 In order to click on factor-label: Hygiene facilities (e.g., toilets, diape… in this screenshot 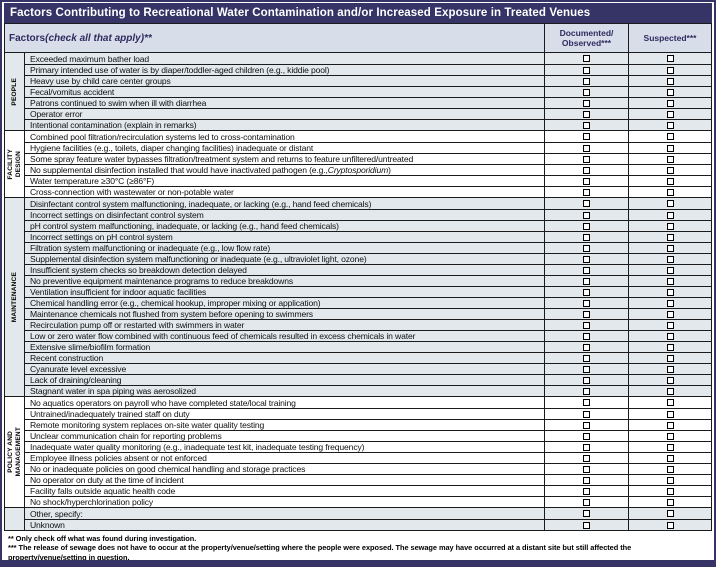, I will do `click(172, 148)`.